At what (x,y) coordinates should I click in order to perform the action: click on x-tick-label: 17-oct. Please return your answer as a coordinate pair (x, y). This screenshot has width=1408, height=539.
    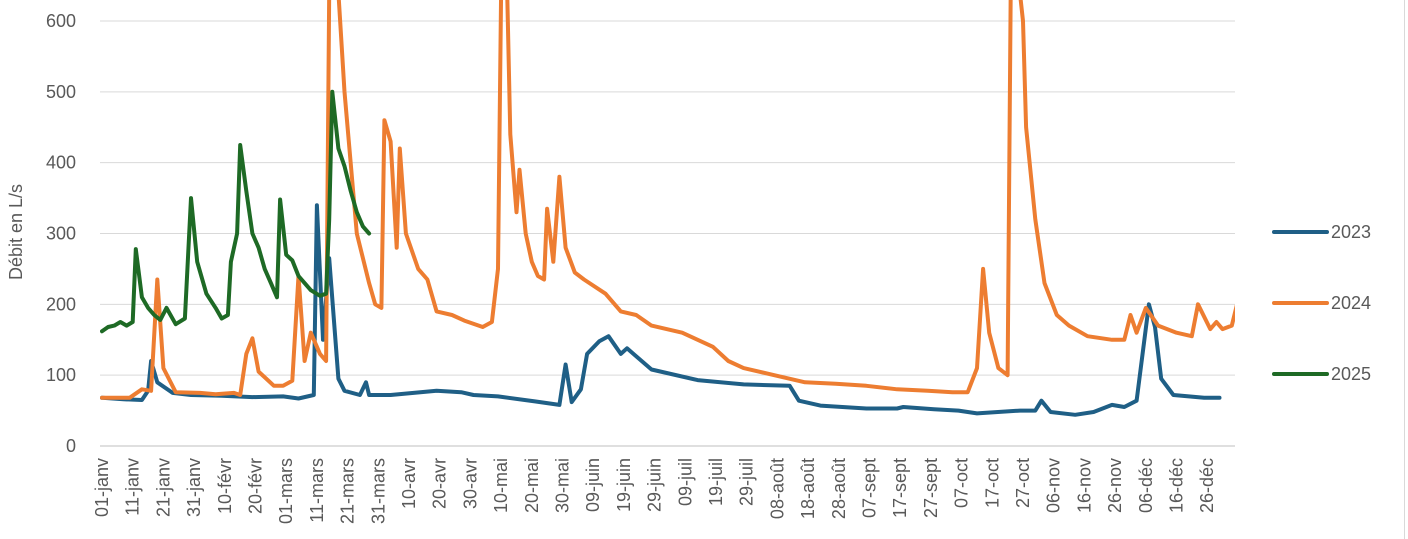
    Looking at the image, I should click on (992, 483).